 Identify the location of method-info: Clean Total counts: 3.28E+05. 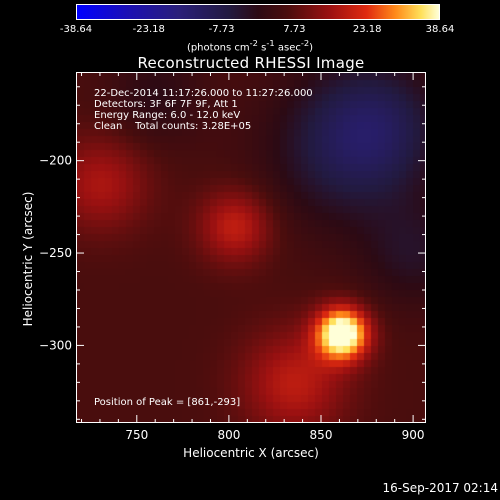
(173, 126).